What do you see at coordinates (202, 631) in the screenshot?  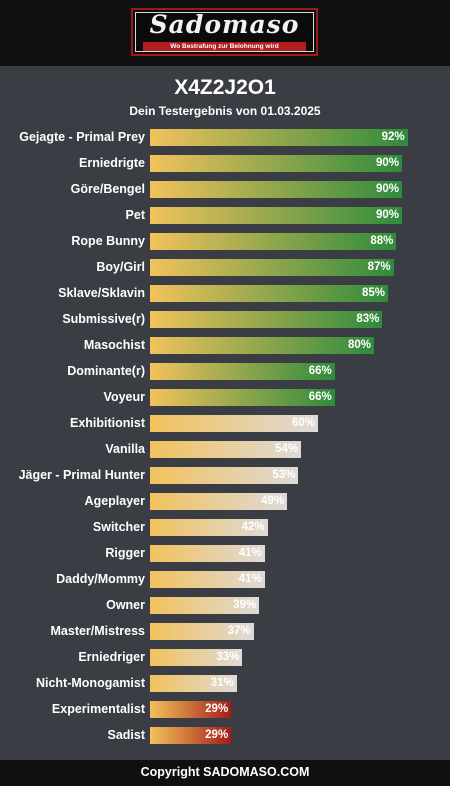 I see `bar: 37%` at bounding box center [202, 631].